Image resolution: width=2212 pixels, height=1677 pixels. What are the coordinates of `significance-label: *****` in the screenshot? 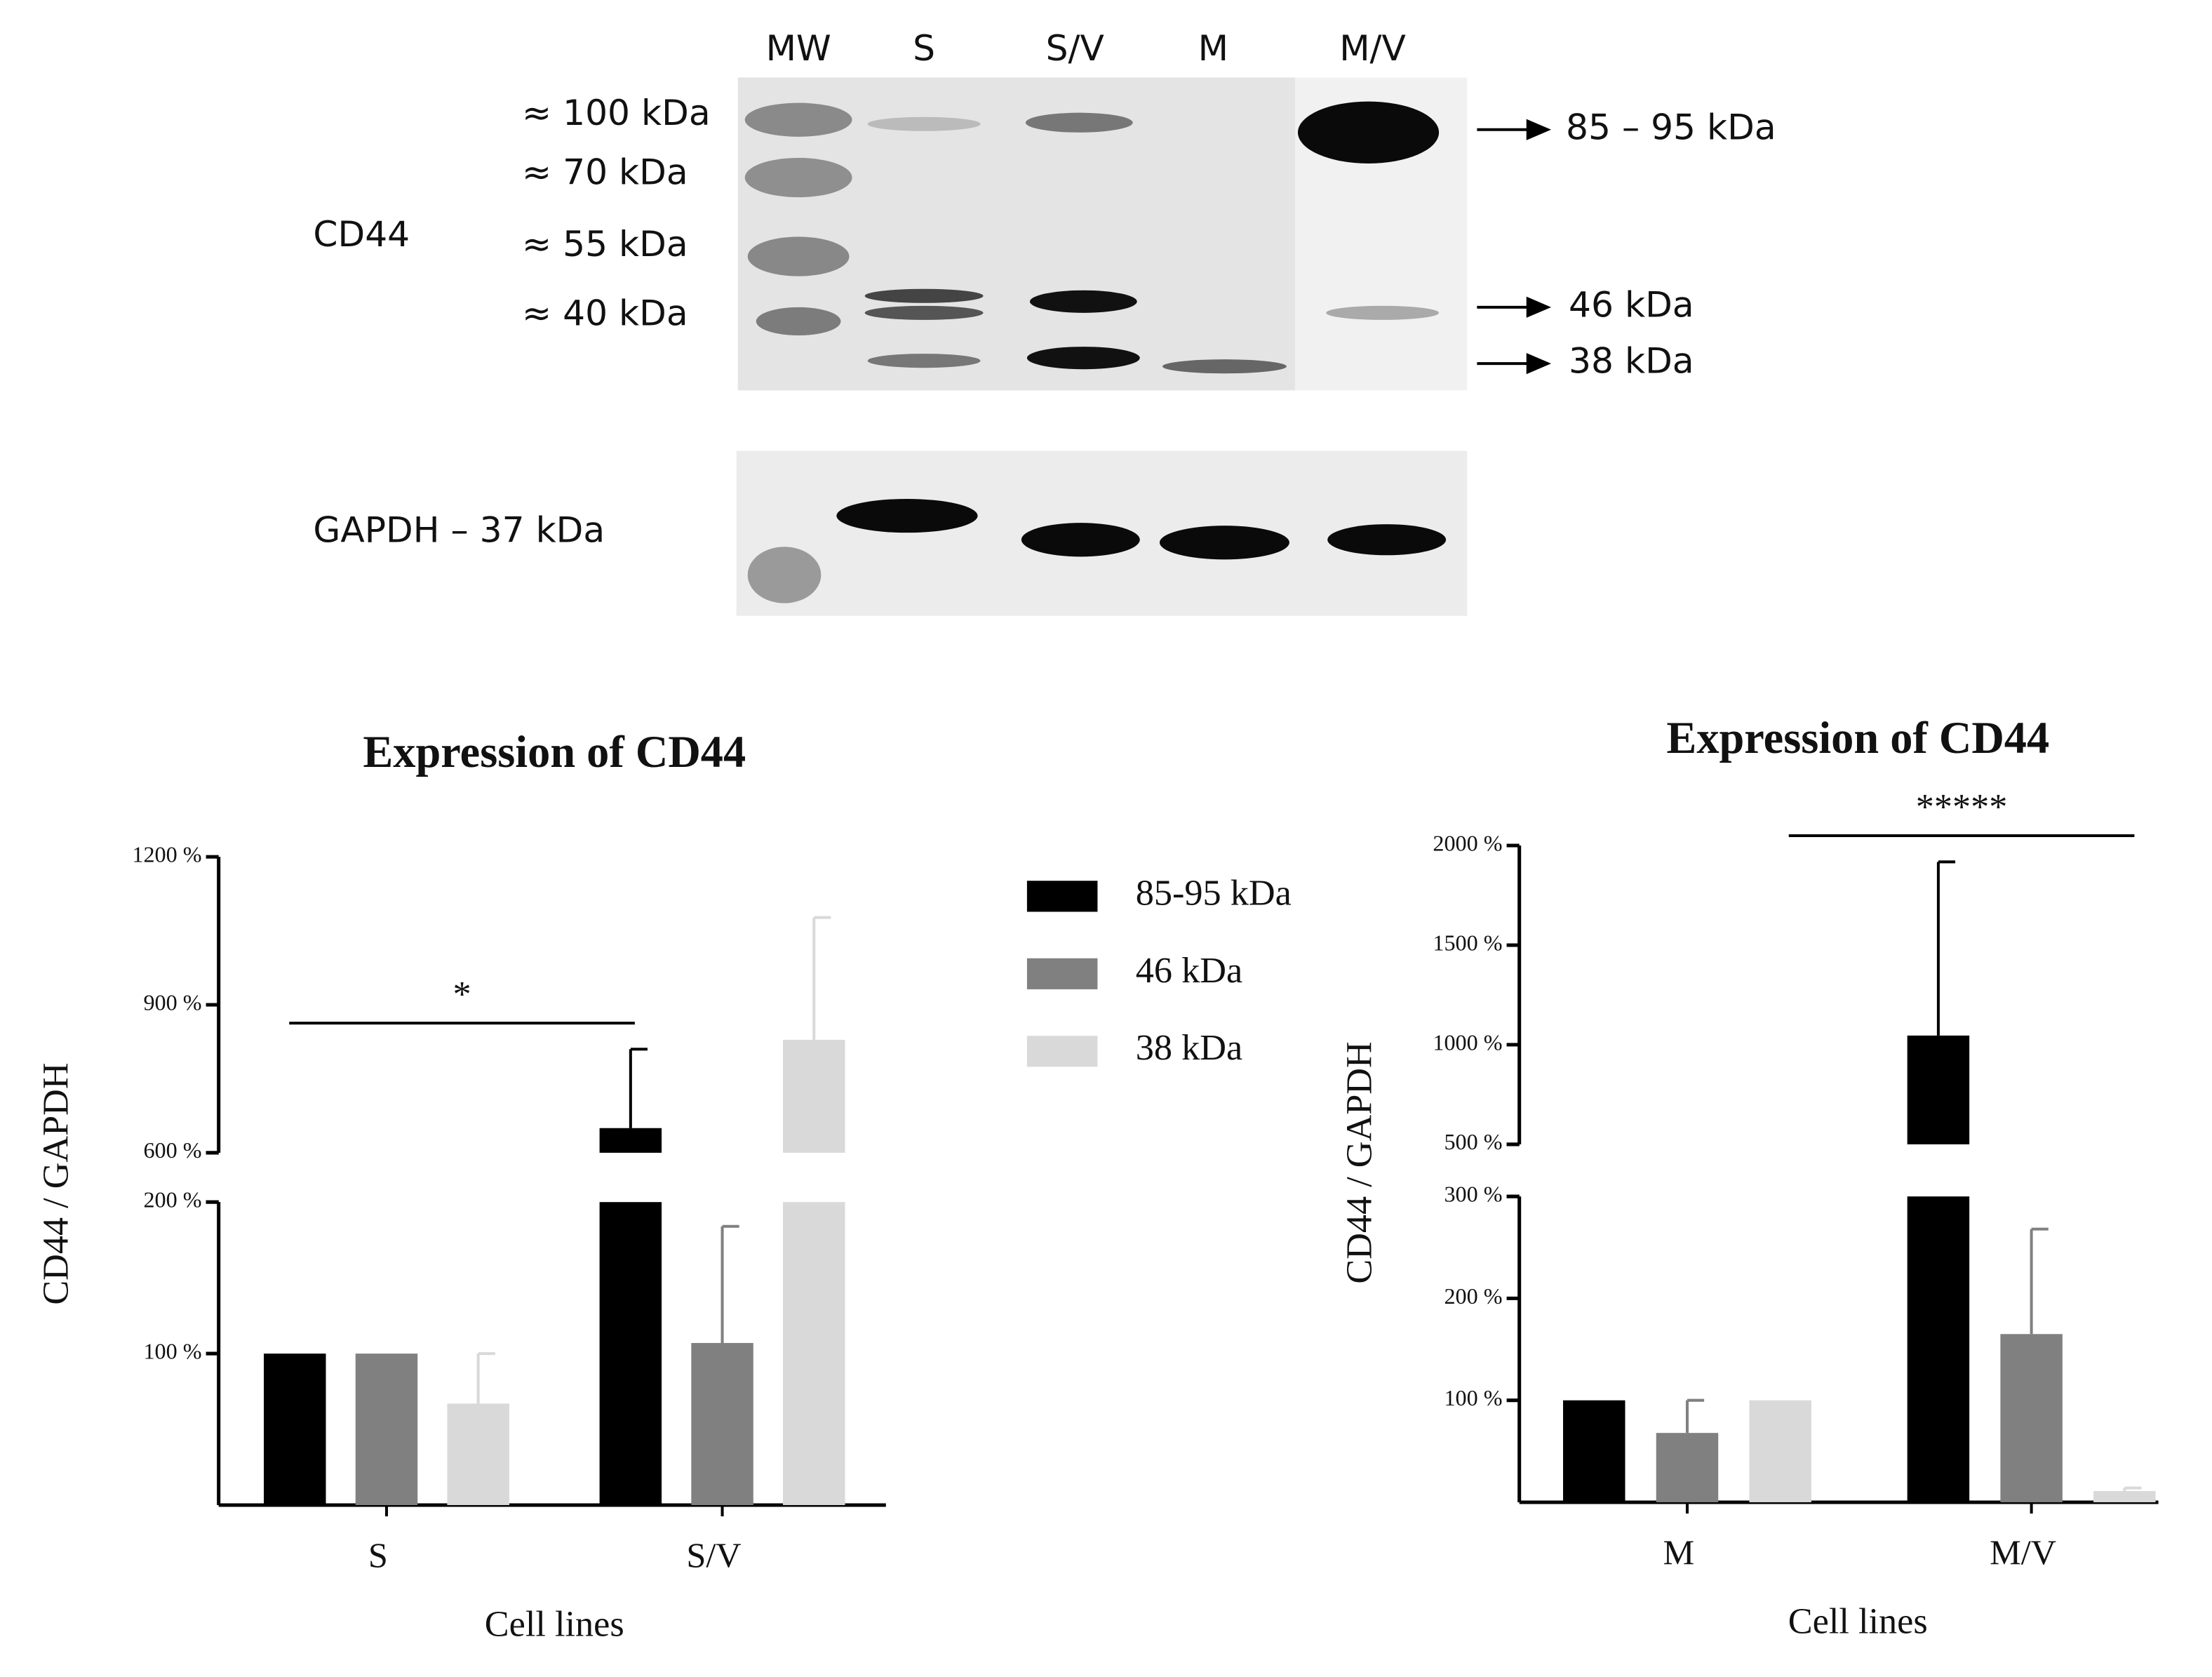 It's located at (1962, 807).